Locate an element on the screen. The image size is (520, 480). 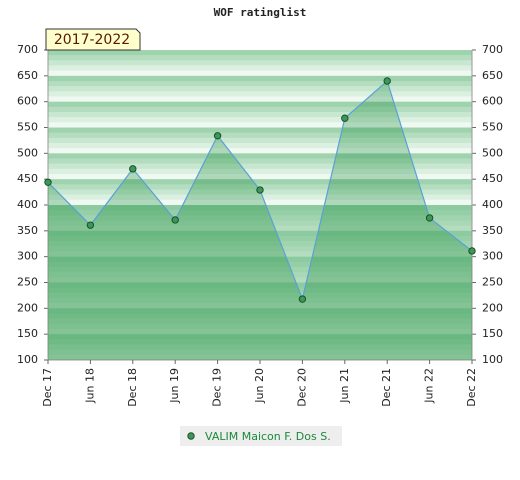
y-tick-label: 700 is located at coordinates (27, 49).